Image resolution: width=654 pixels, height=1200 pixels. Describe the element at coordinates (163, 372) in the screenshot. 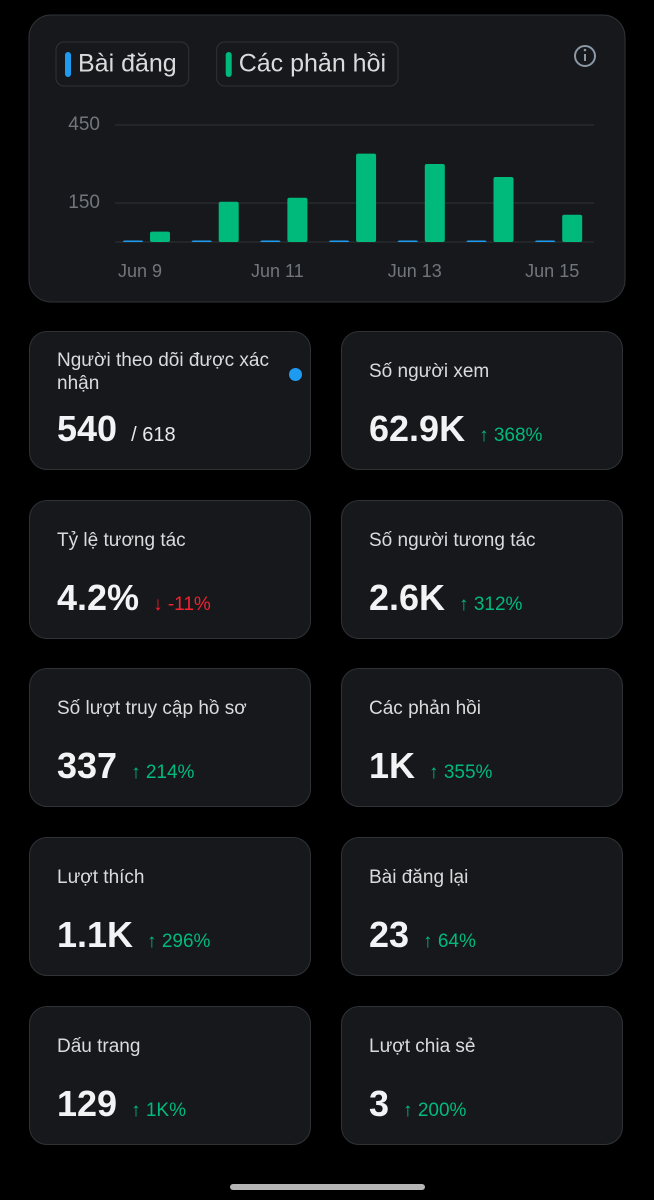

I see `stat-label: Người theo dõi được xác nhận` at that location.